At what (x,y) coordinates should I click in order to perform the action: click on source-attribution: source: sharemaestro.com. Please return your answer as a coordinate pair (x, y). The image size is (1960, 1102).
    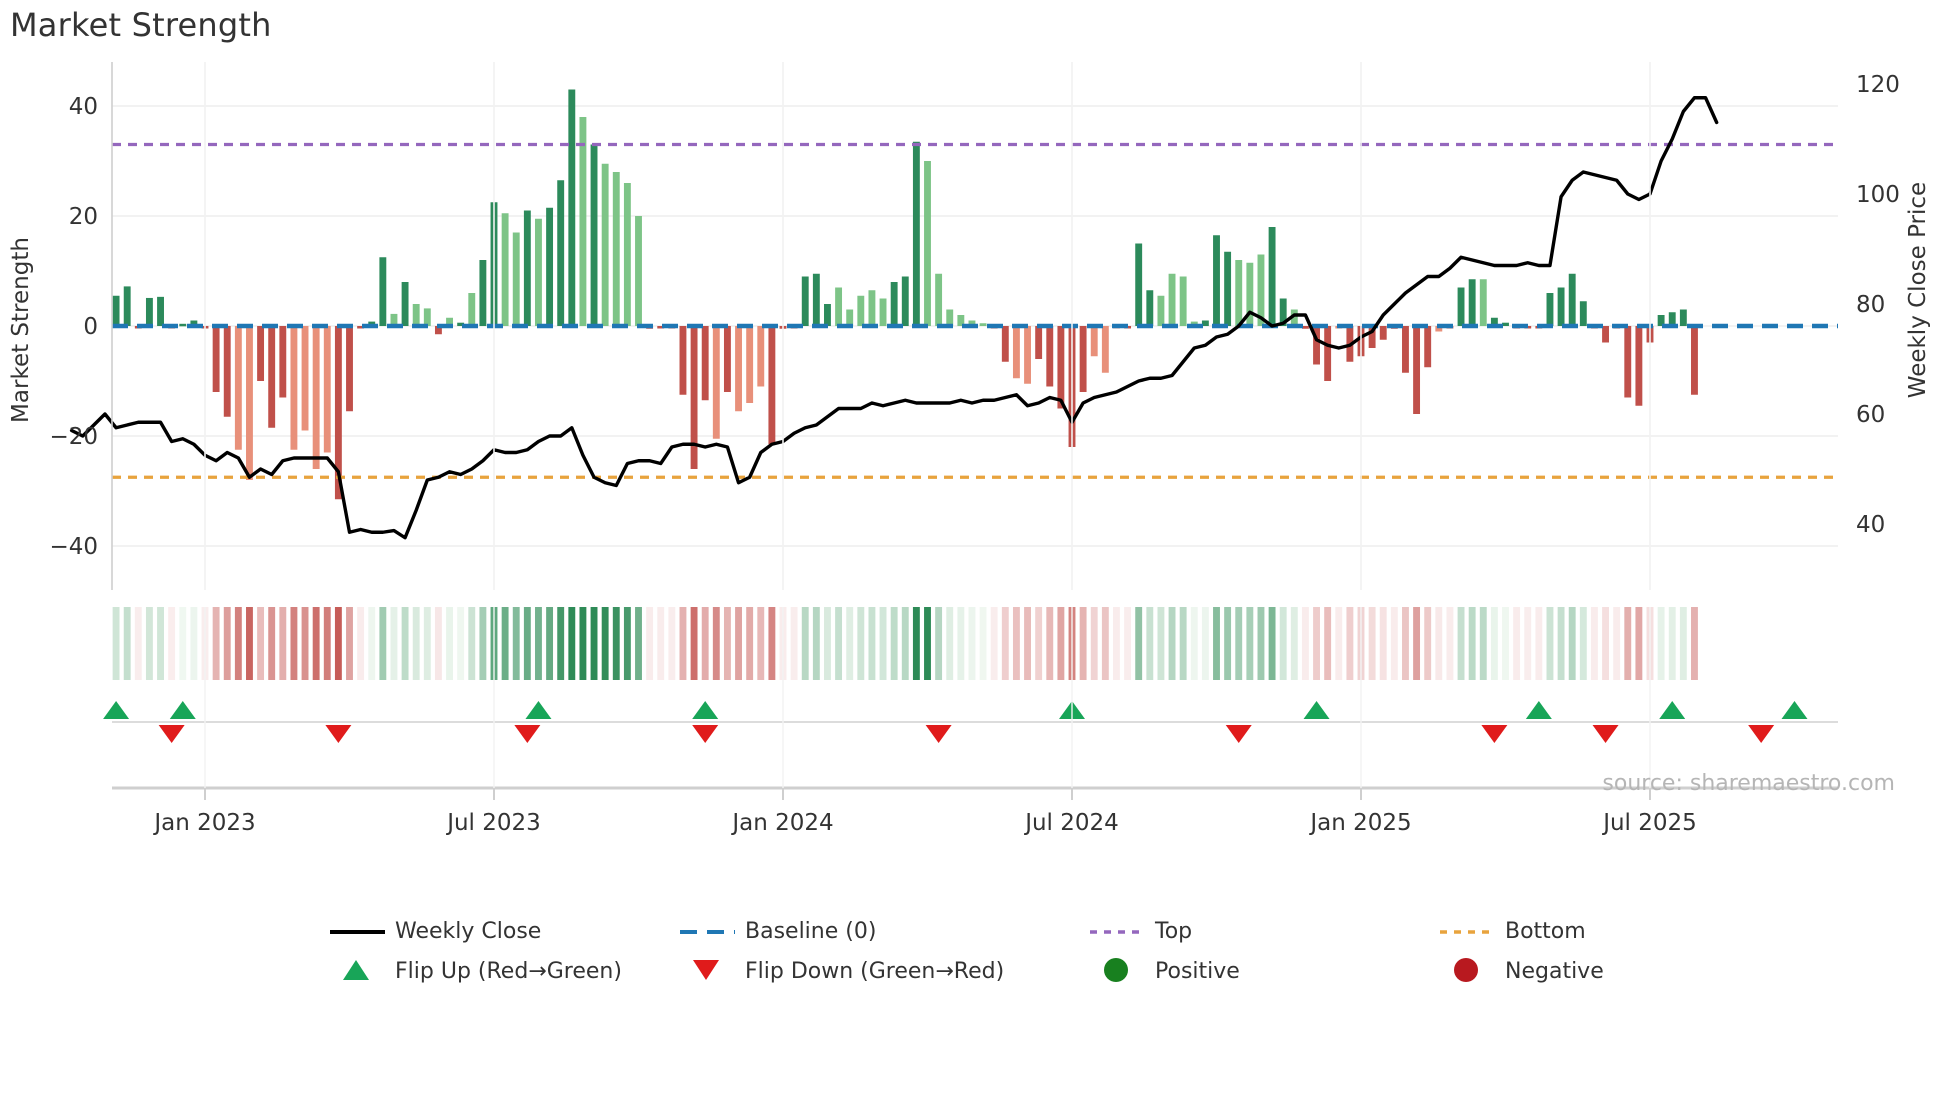
    Looking at the image, I should click on (1748, 783).